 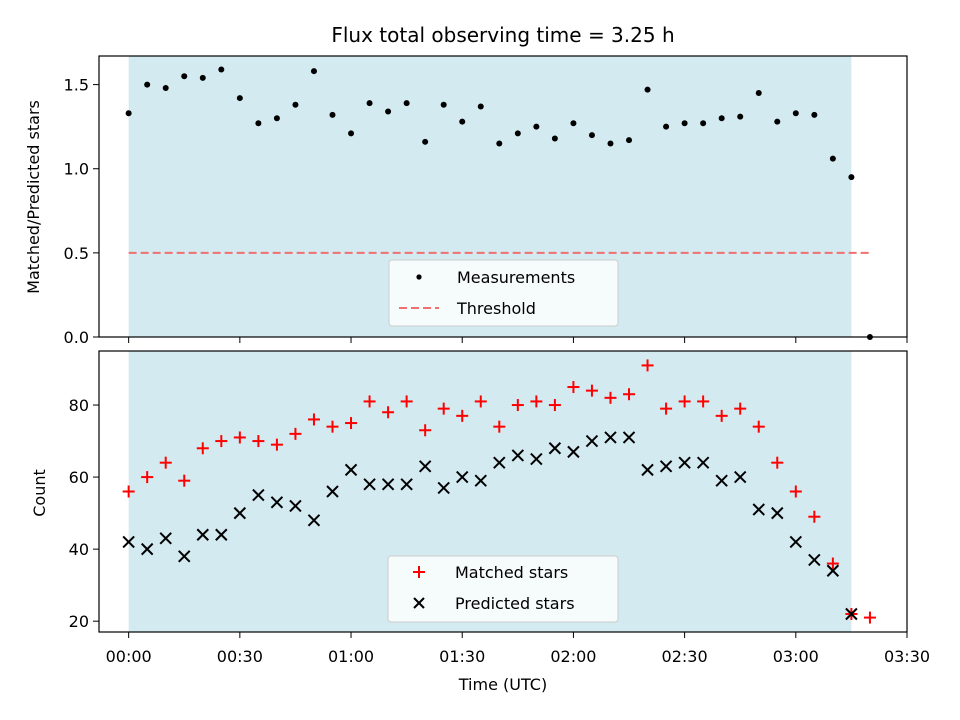 What do you see at coordinates (419, 603) in the screenshot?
I see `legend-marker-predicted-stars` at bounding box center [419, 603].